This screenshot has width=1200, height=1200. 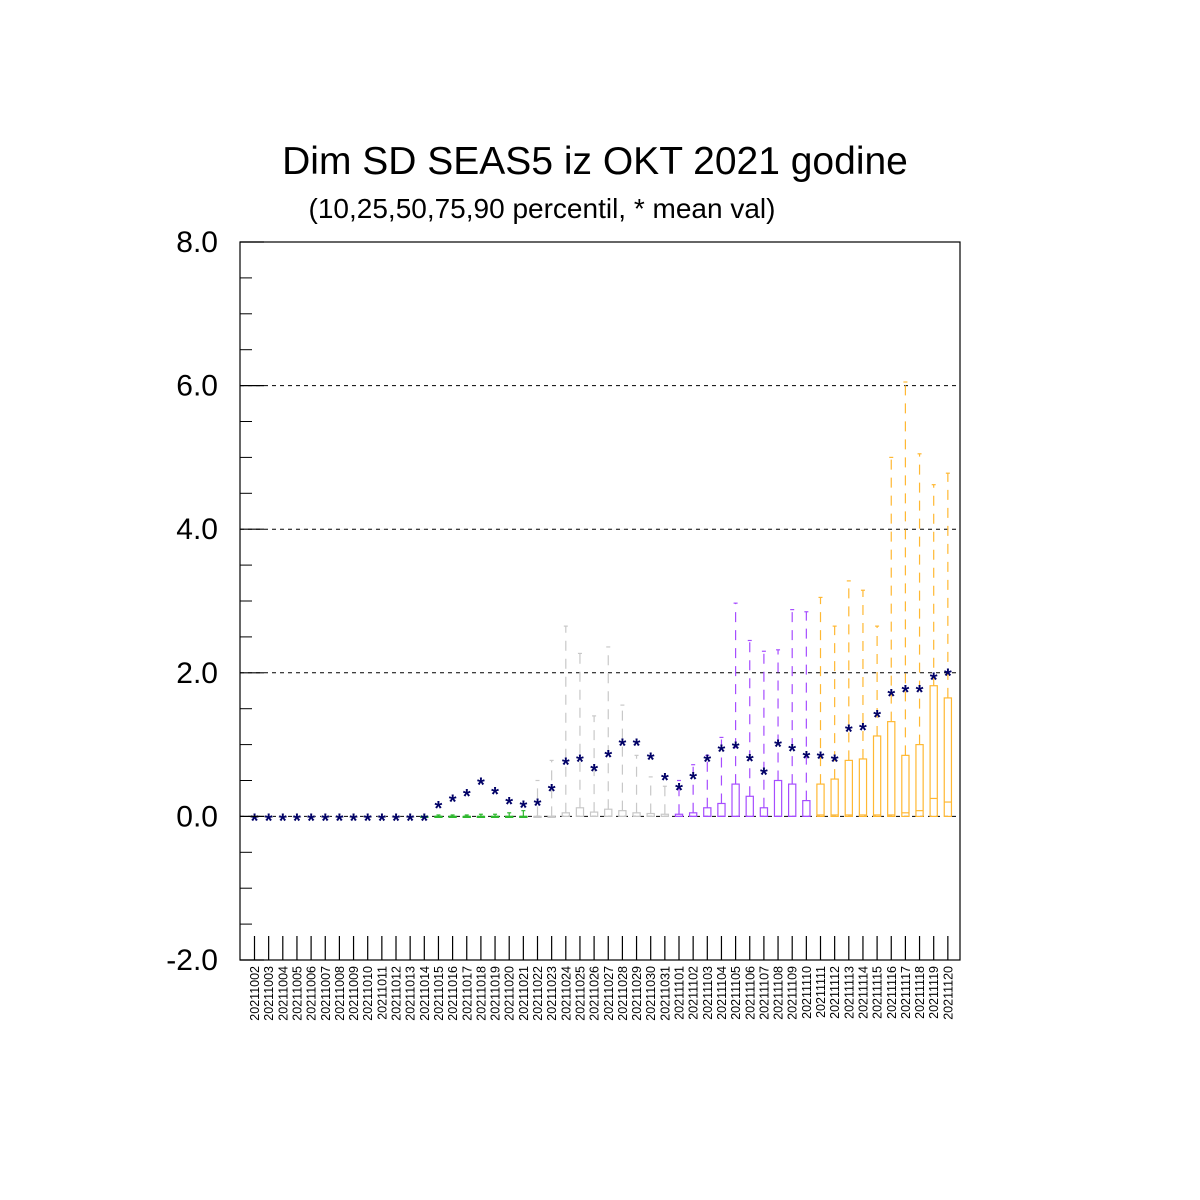 I want to click on x-tick-label: 20211021, so click(x=524, y=993).